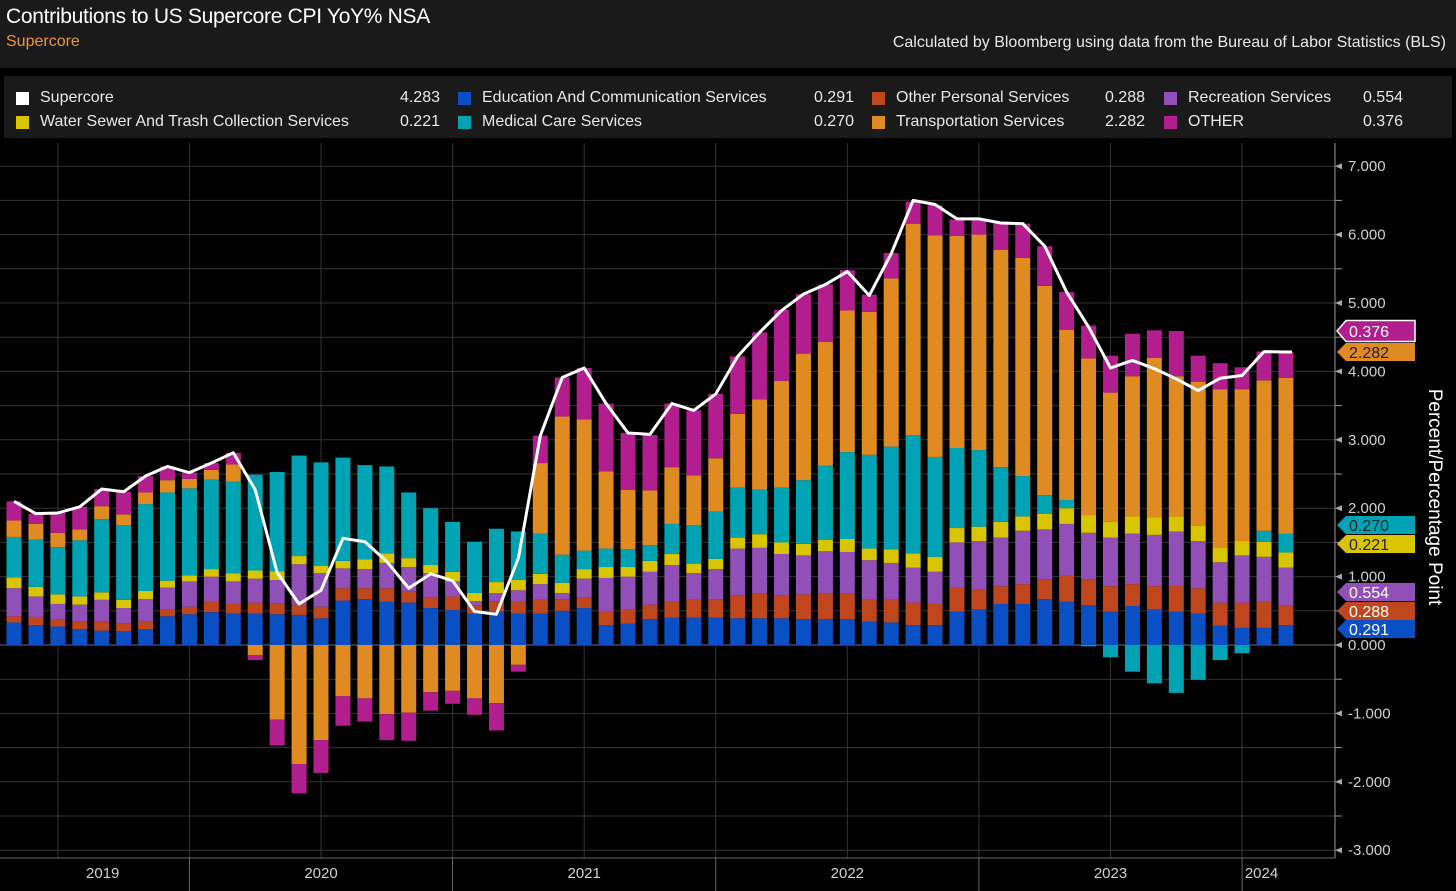  What do you see at coordinates (1216, 121) in the screenshot?
I see `legend-label: OTHER` at bounding box center [1216, 121].